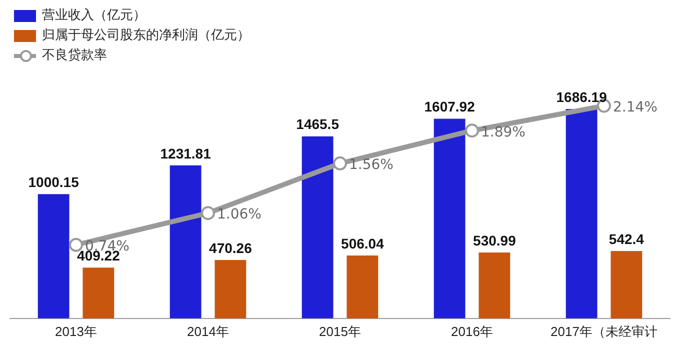 Image resolution: width=700 pixels, height=350 pixels. What do you see at coordinates (74, 56) in the screenshot?
I see `legend-label: 不良贷款率` at bounding box center [74, 56].